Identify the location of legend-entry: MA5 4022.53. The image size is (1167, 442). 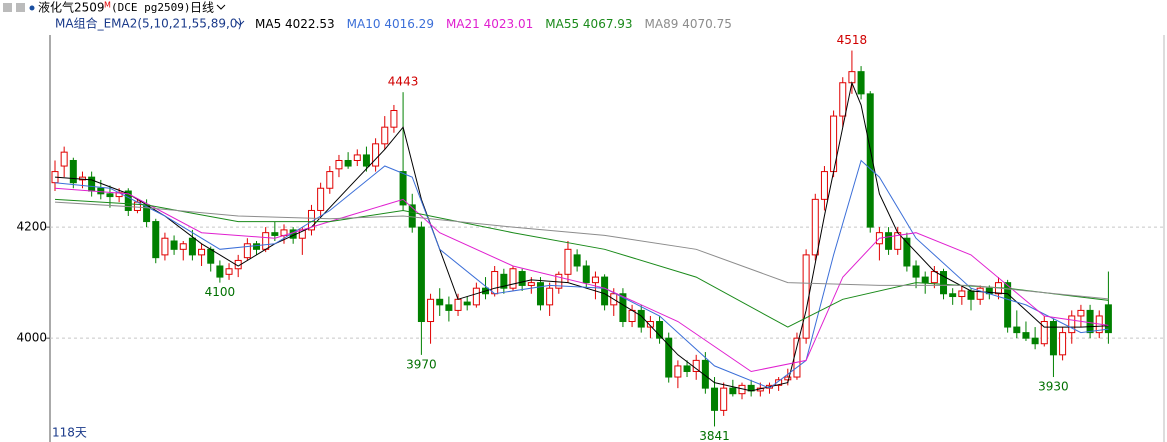
(295, 24).